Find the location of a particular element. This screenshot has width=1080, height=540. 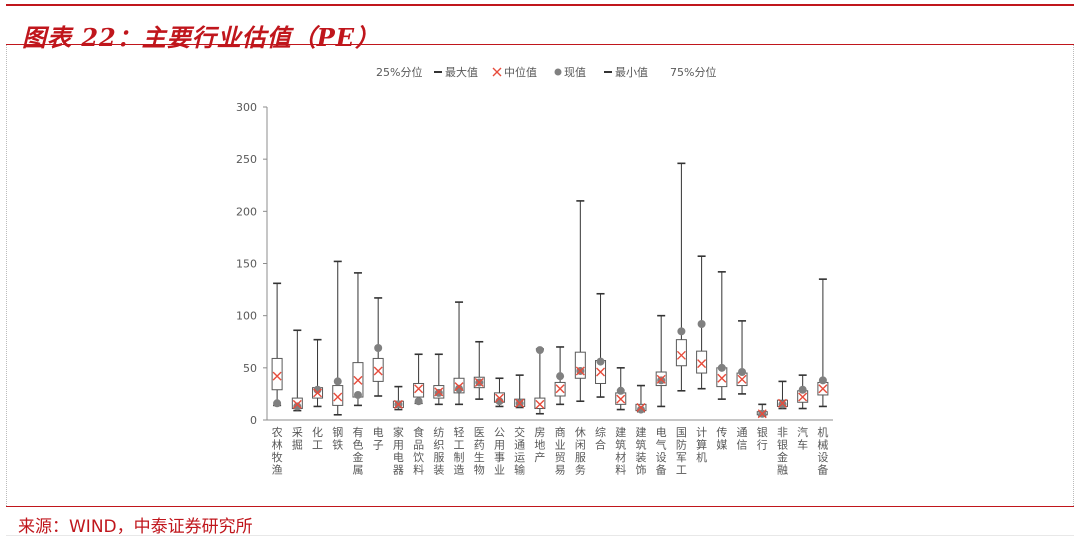

legend-label: 最小值 is located at coordinates (631, 72).